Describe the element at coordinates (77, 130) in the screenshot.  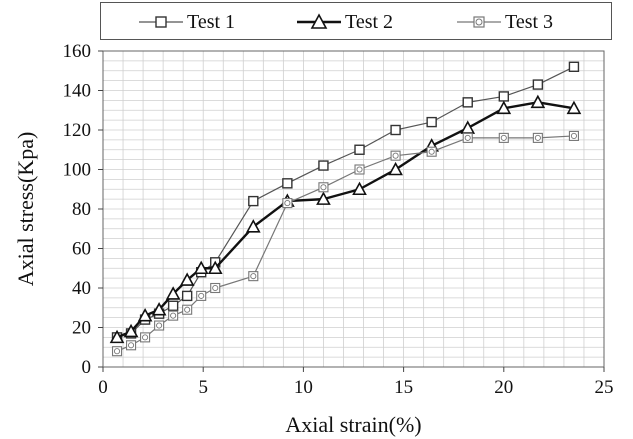
I see `y-tick-label: 120` at that location.